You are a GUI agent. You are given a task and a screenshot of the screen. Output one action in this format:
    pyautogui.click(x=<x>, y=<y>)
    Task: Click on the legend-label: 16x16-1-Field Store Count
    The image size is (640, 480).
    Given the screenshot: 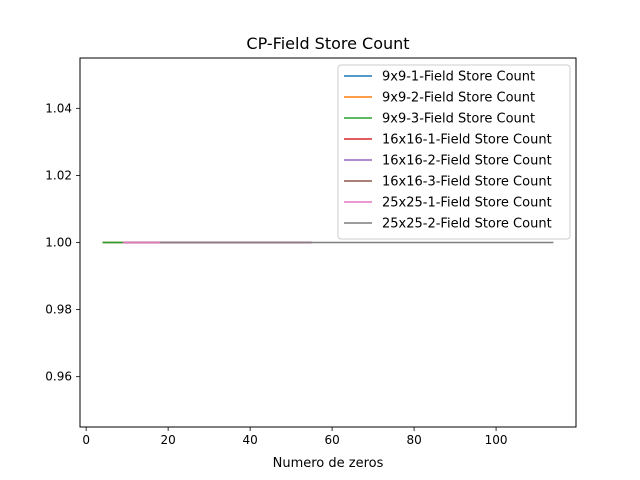 What is the action you would take?
    pyautogui.click(x=467, y=140)
    